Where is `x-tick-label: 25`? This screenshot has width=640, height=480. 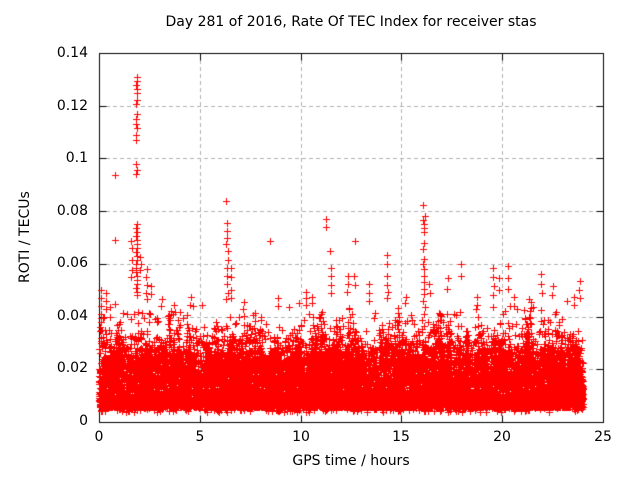
x-tick-label: 25 is located at coordinates (603, 437).